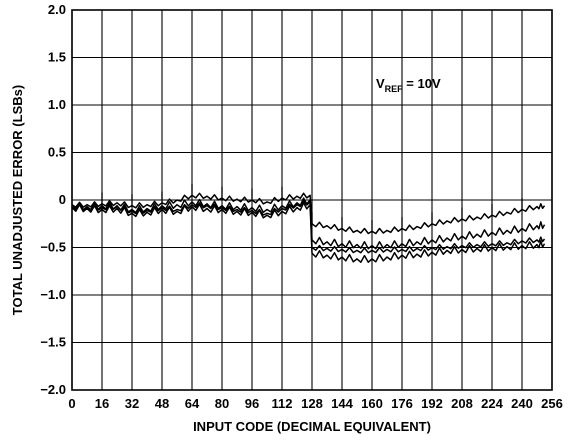 This screenshot has height=441, width=572. Describe the element at coordinates (408, 85) in the screenshot. I see `vref-annotation: VREF = 10V` at that location.